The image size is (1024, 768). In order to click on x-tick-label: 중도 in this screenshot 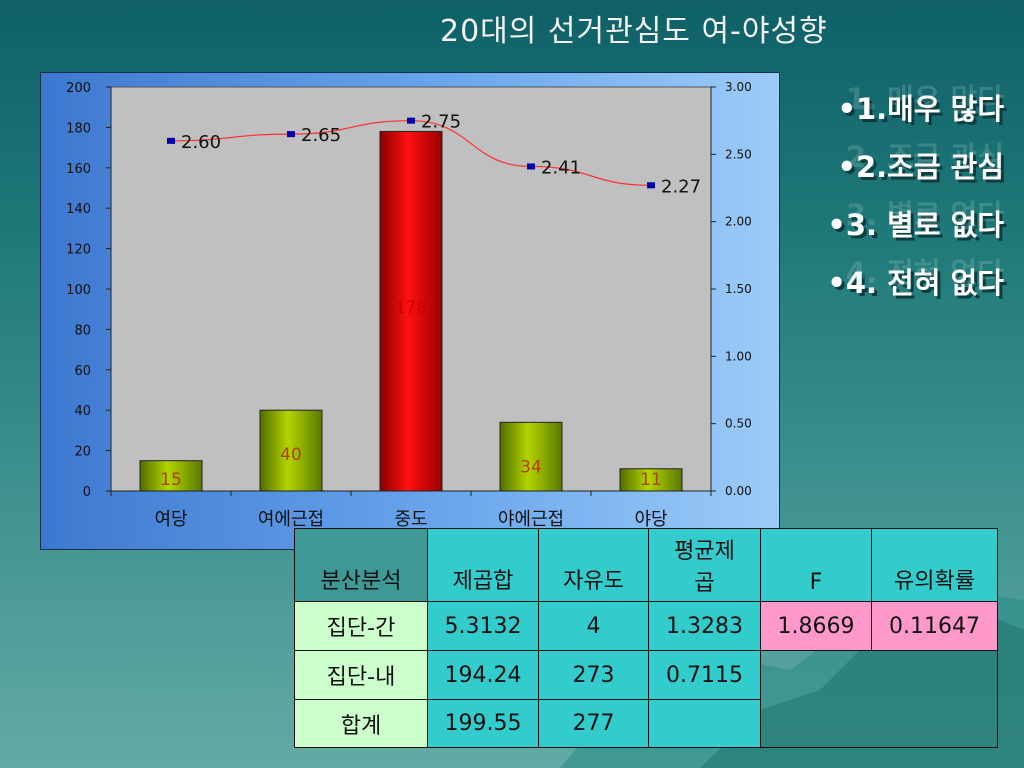, I will do `click(410, 519)`.